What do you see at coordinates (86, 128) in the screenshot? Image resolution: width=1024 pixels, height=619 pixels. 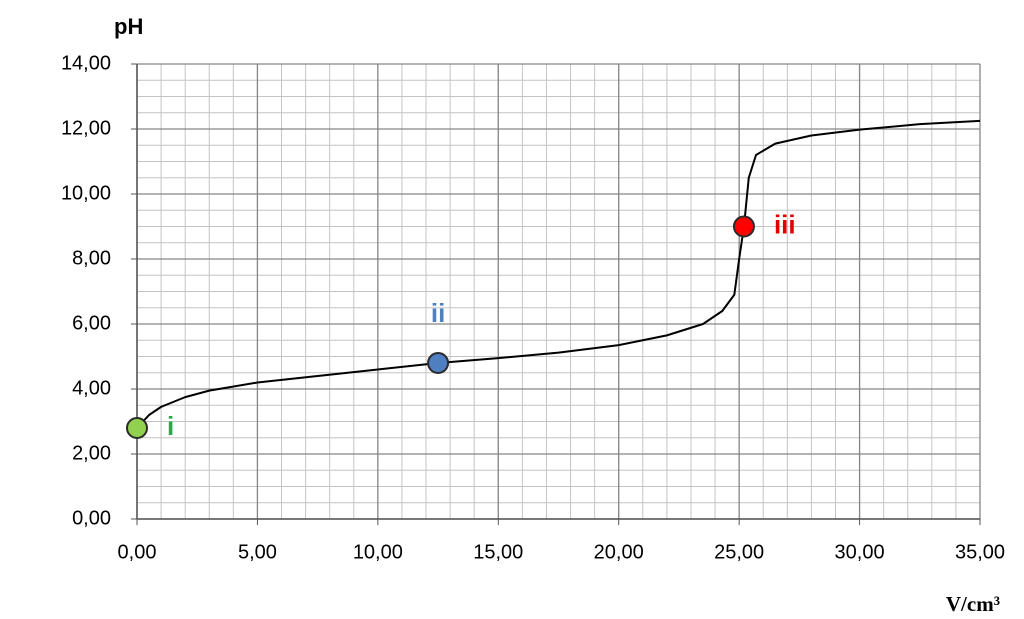 I see `y-tick-label: 12,00` at bounding box center [86, 128].